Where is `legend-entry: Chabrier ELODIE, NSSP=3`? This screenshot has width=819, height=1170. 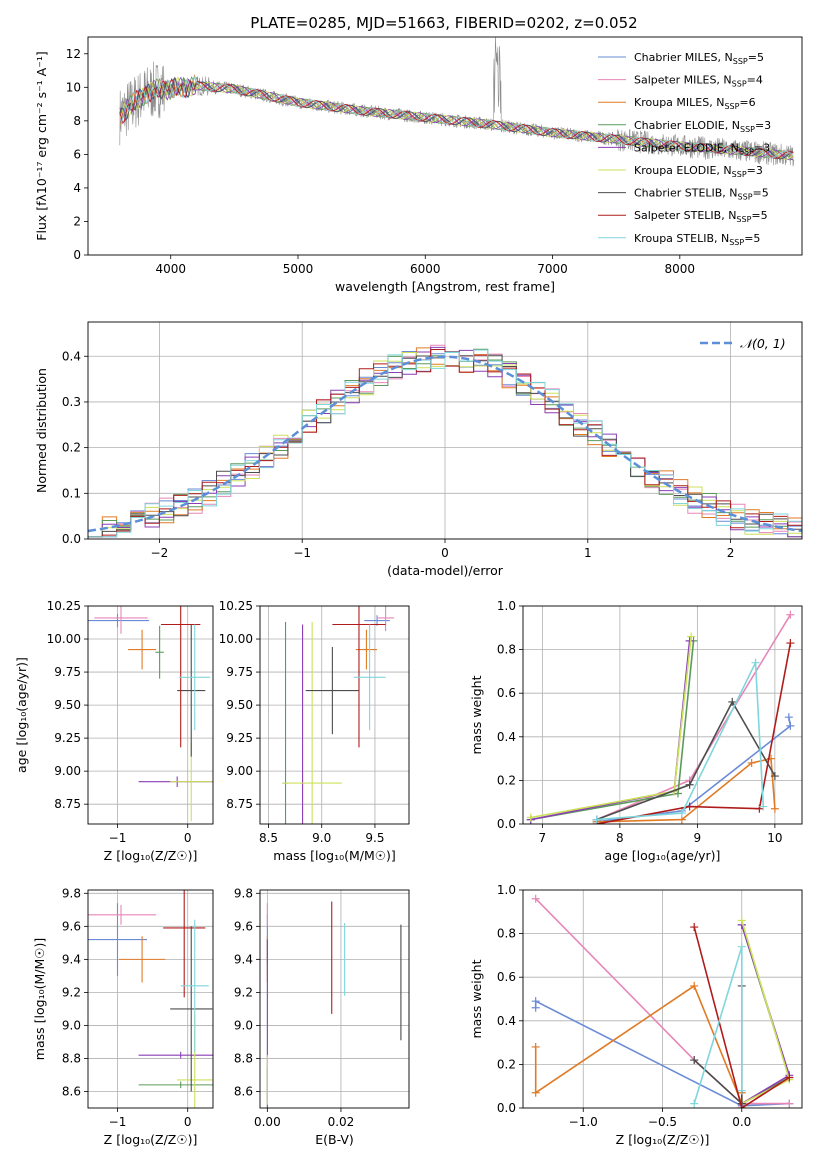
legend-entry: Chabrier ELODIE, NSSP=3 is located at coordinates (702, 126).